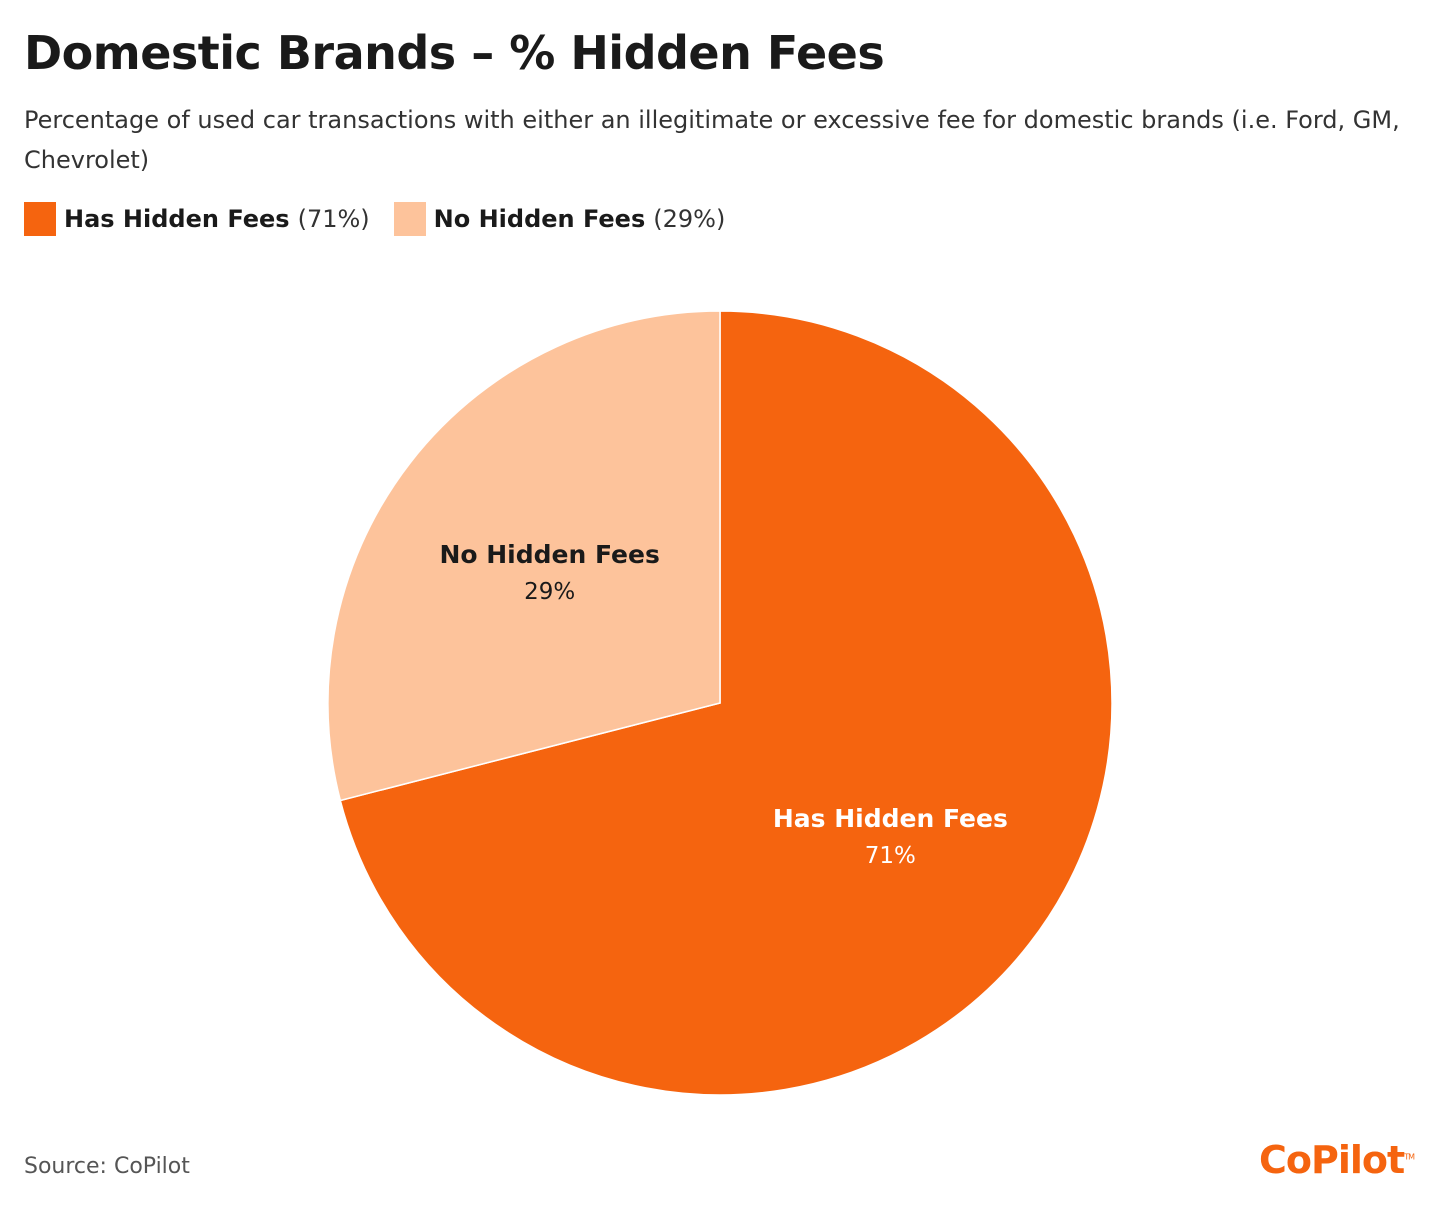 This screenshot has height=1208, width=1440. I want to click on slice-label-name: No Hidden Fees, so click(549, 554).